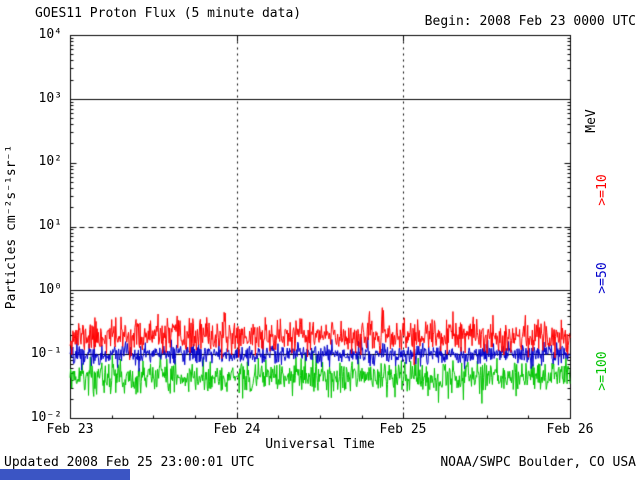 This screenshot has height=480, width=640. What do you see at coordinates (570, 429) in the screenshot?
I see `x-tick-label: Feb 26` at bounding box center [570, 429].